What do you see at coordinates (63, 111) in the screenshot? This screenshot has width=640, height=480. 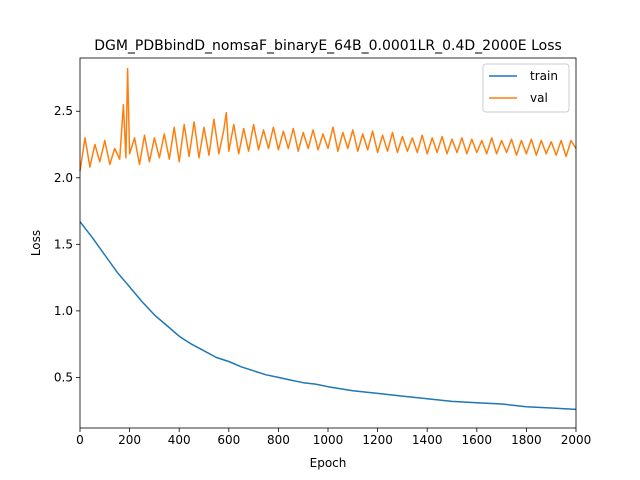 I see `y-tick-label: 2.5` at bounding box center [63, 111].